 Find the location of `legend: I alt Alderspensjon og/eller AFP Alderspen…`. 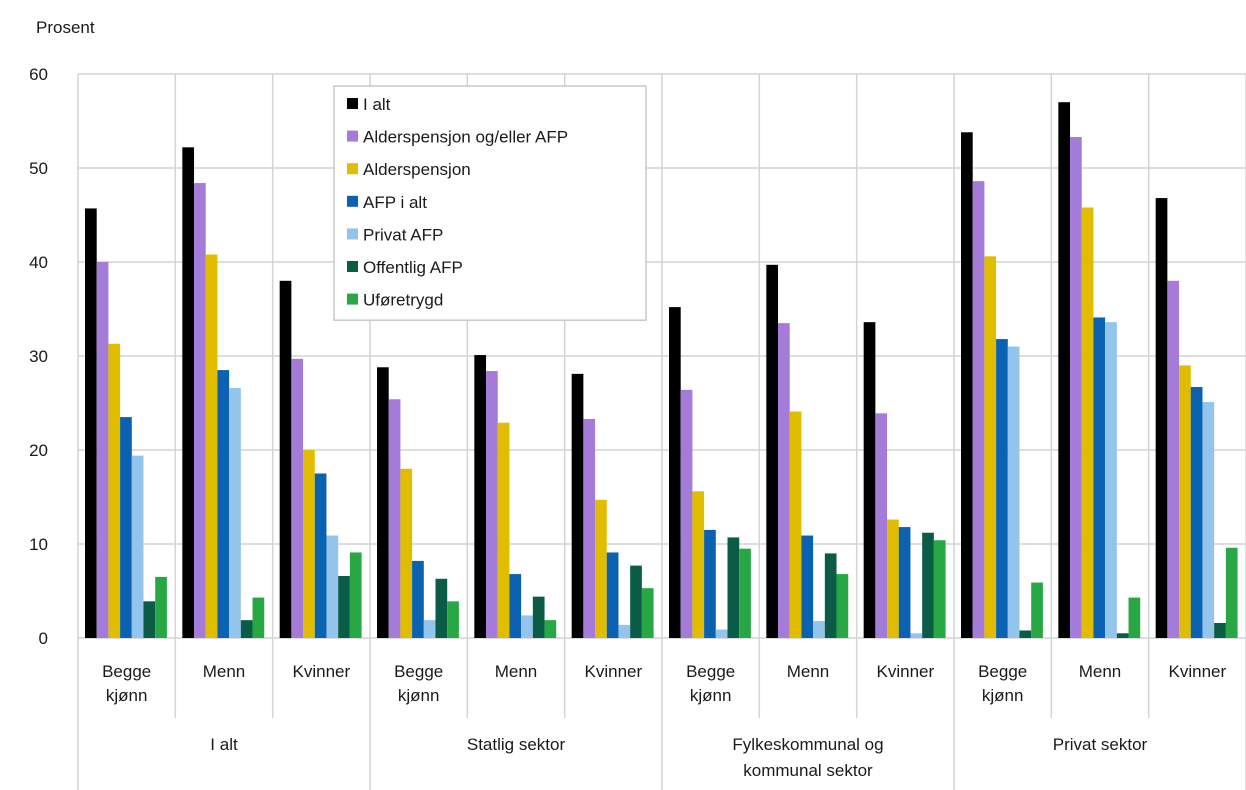

legend: I alt Alderspensjon og/eller AFP Alderspen… is located at coordinates (490, 203).